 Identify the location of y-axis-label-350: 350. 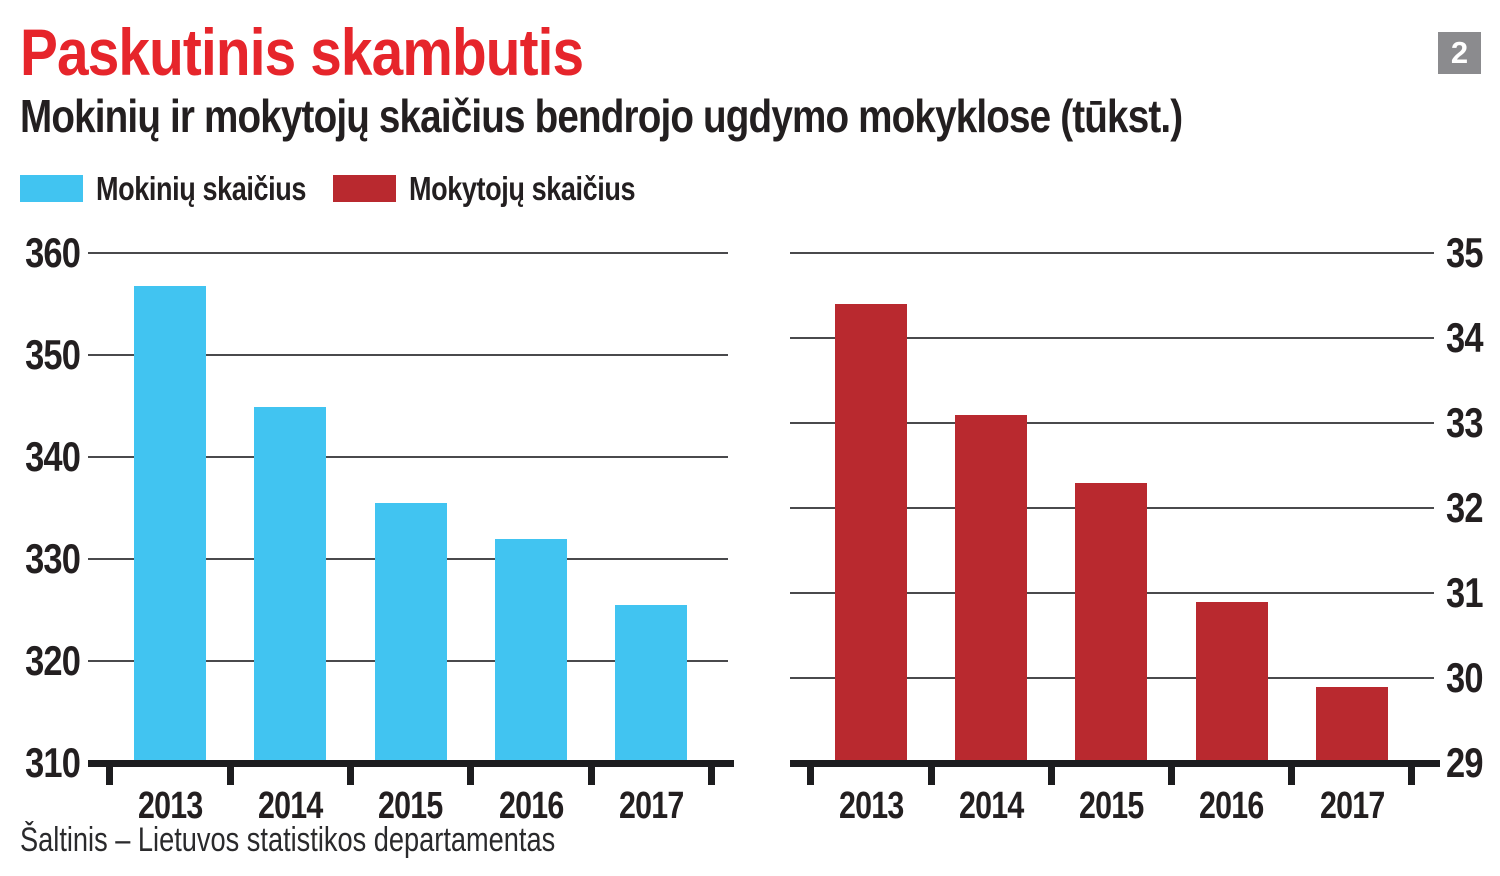
(40, 355).